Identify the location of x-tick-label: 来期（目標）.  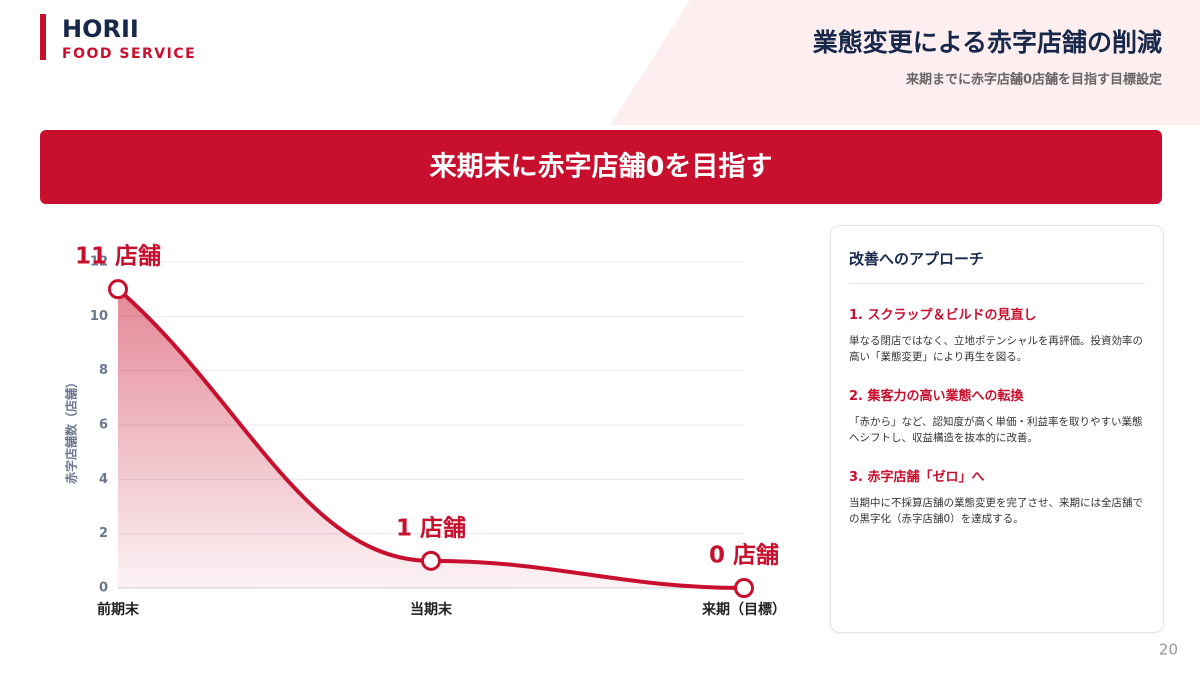
(743, 609).